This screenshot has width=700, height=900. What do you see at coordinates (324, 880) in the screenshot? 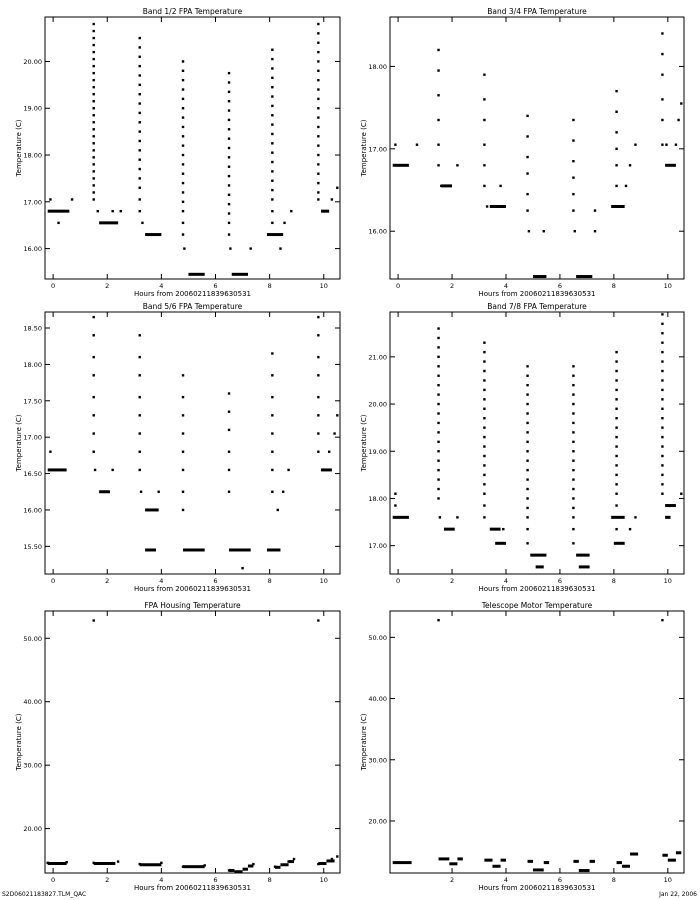
I see `x-tick-label: 10` at bounding box center [324, 880].